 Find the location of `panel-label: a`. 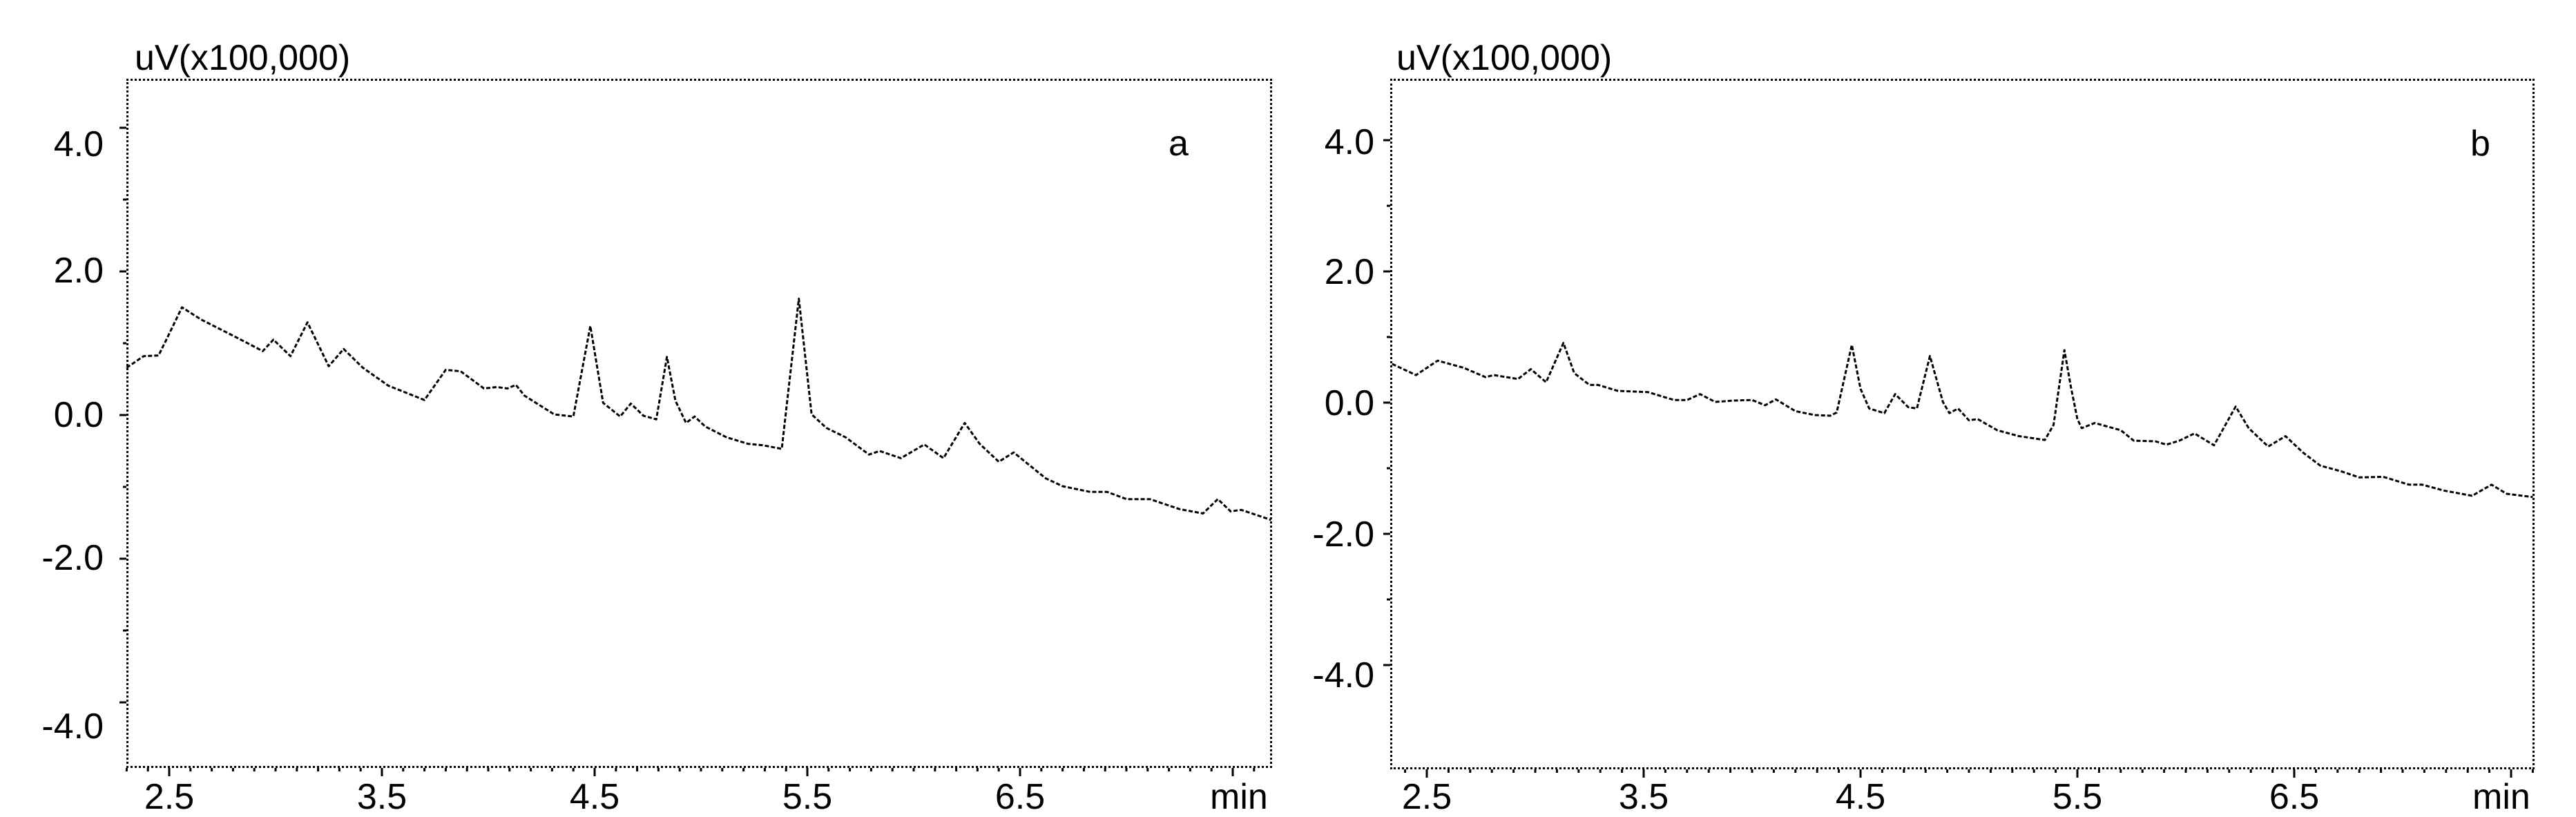

panel-label: a is located at coordinates (1179, 144).